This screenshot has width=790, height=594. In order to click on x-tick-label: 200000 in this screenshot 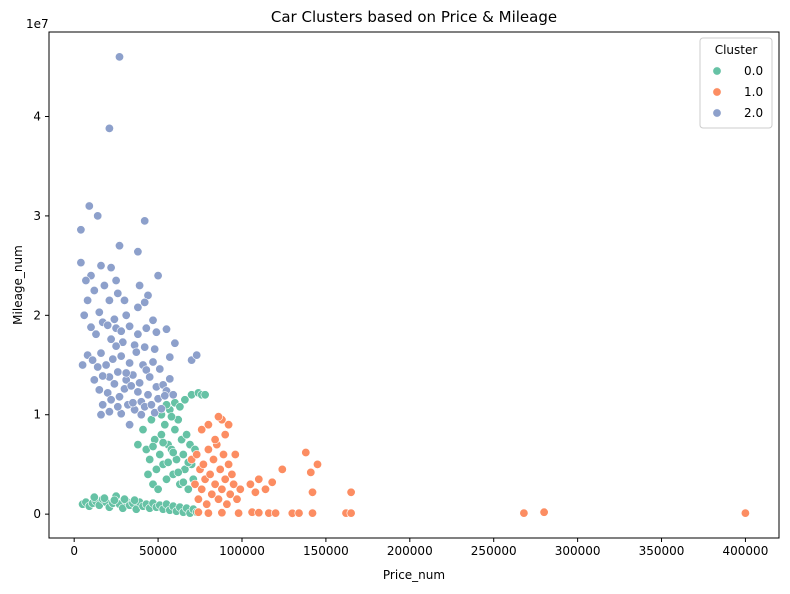, I will do `click(410, 551)`.